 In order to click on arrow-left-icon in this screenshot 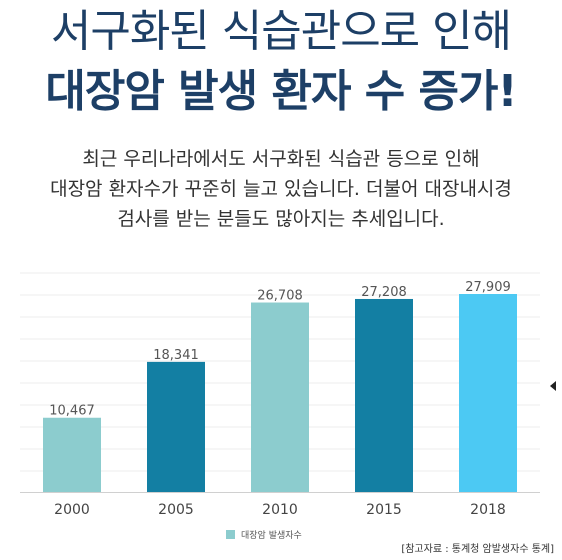, I will do `click(553, 386)`.